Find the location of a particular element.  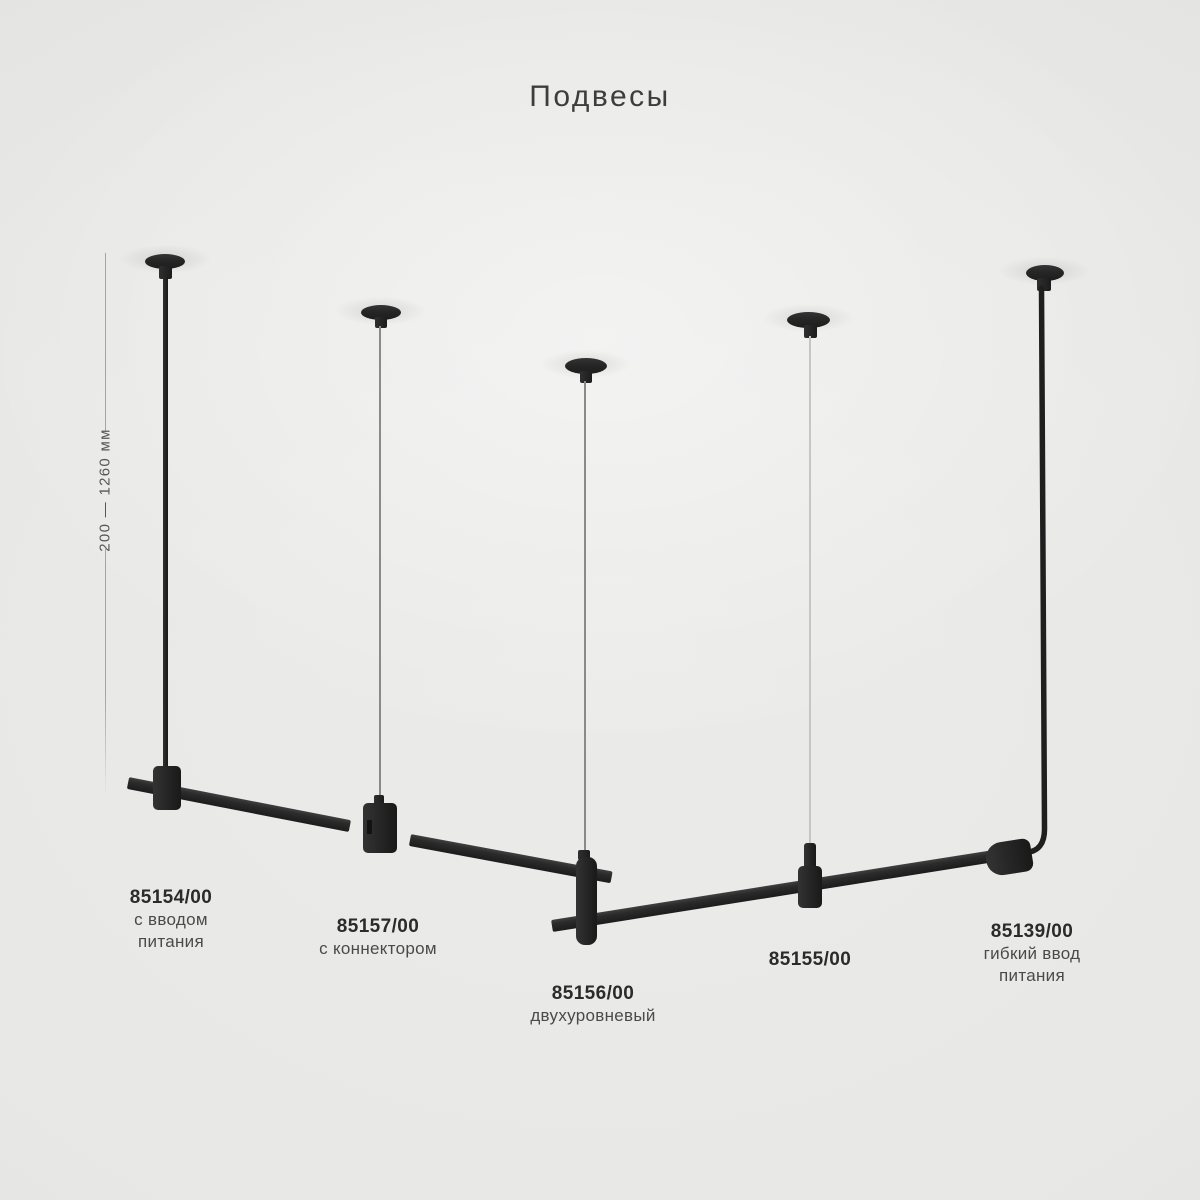

connector-top-fitting is located at coordinates (379, 800).